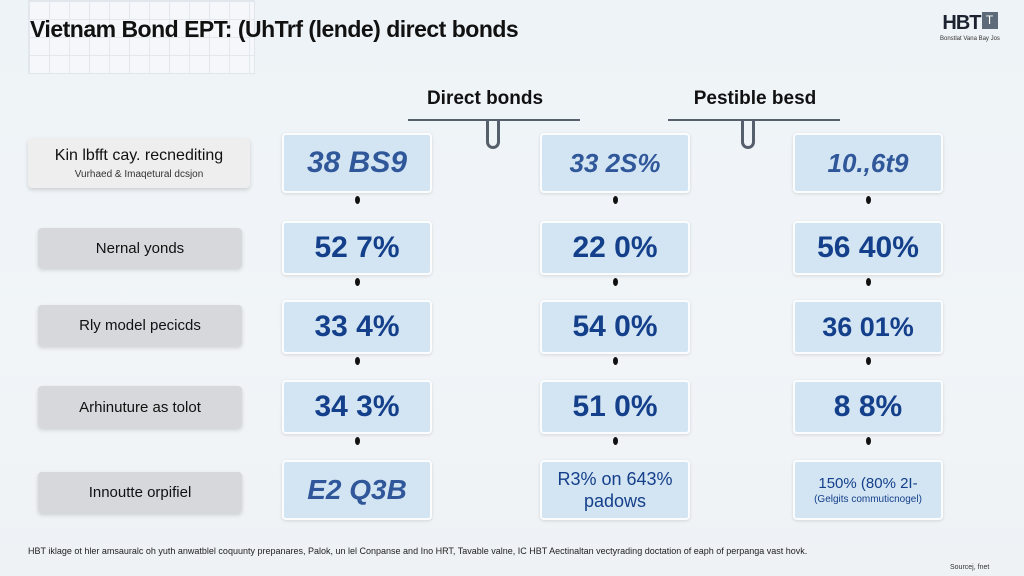 Image resolution: width=1024 pixels, height=576 pixels. I want to click on grid-decoration, so click(141, 37).